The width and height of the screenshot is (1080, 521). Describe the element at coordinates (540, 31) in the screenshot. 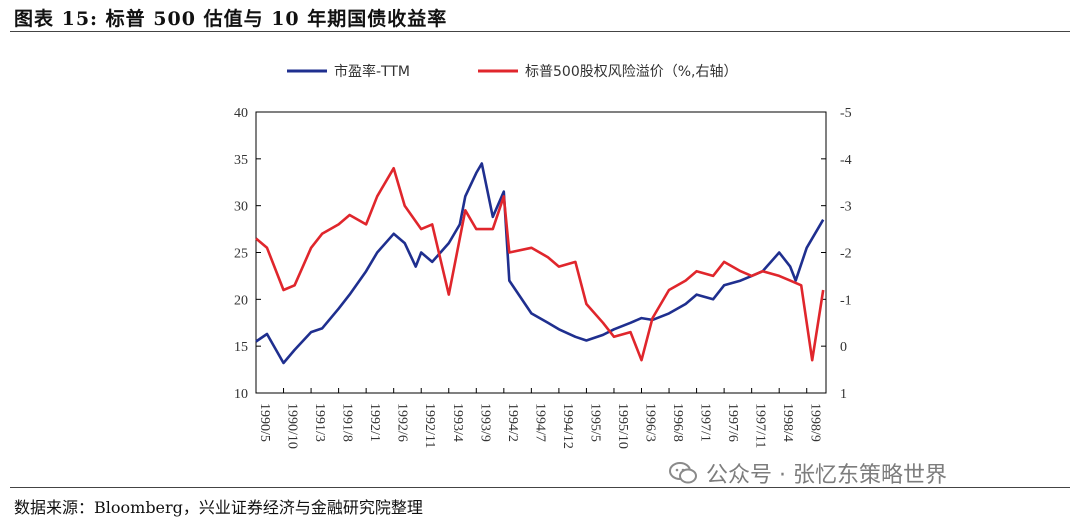

I see `title-divider` at that location.